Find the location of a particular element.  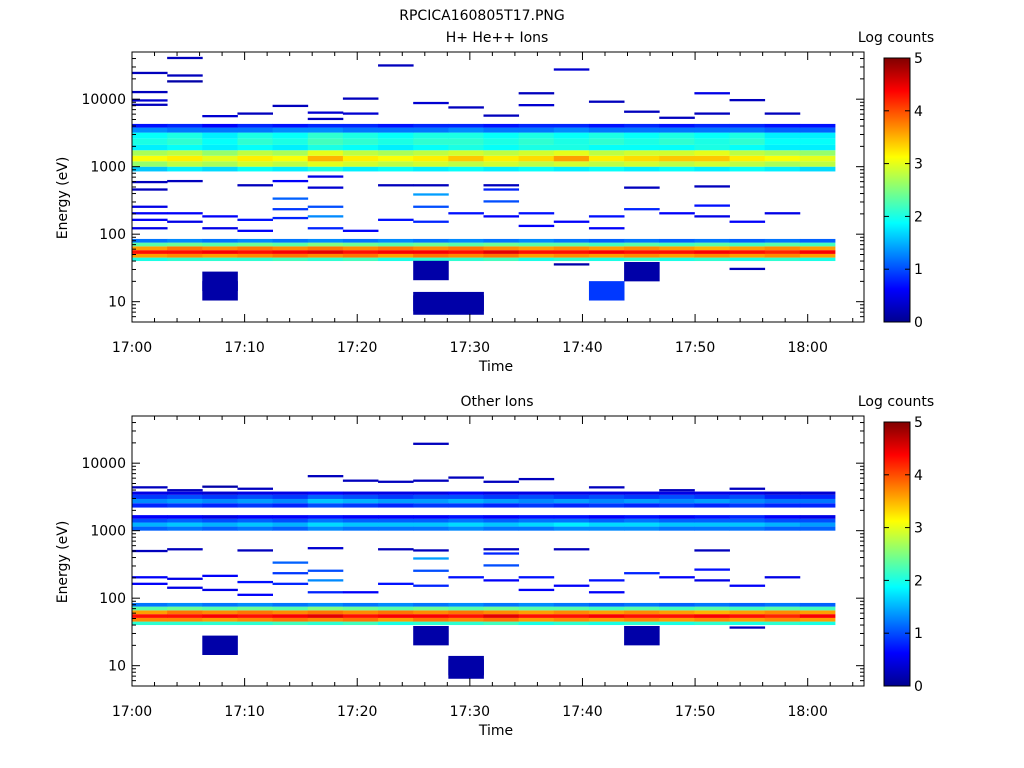

x-tick-label: 17:00 is located at coordinates (132, 712).